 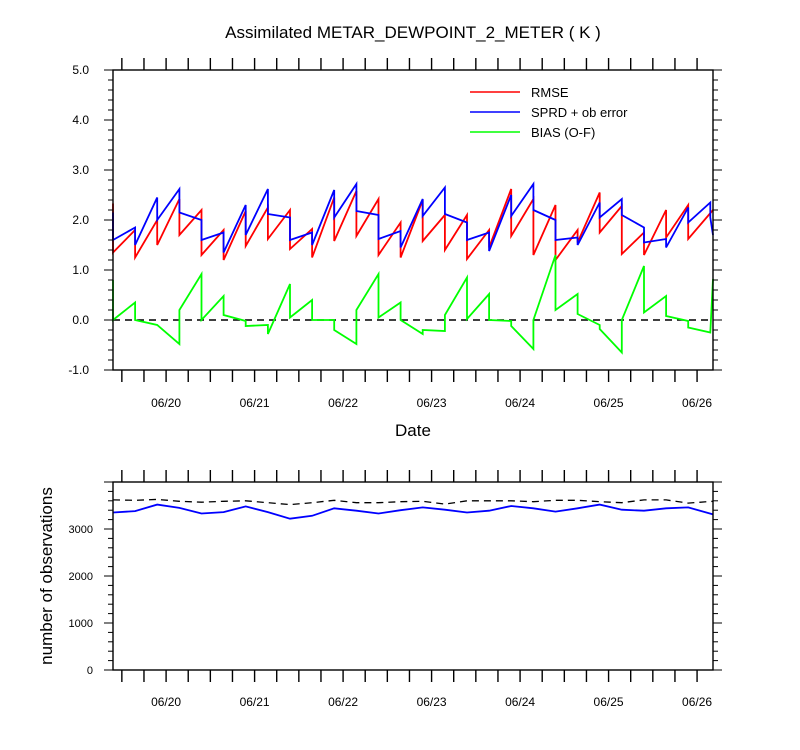 What do you see at coordinates (166, 702) in the screenshot?
I see `bottom-x-tick-label: 06/20` at bounding box center [166, 702].